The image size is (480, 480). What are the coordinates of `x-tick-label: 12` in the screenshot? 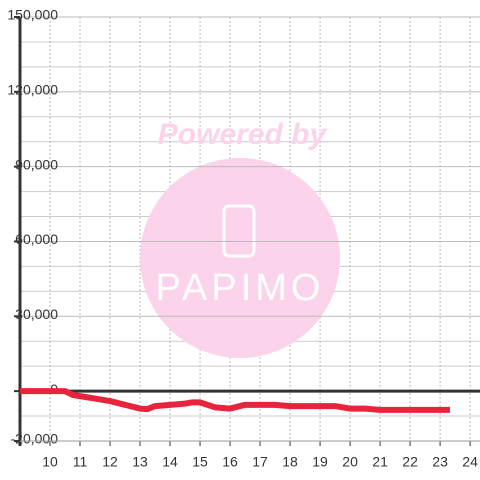 It's located at (110, 462).